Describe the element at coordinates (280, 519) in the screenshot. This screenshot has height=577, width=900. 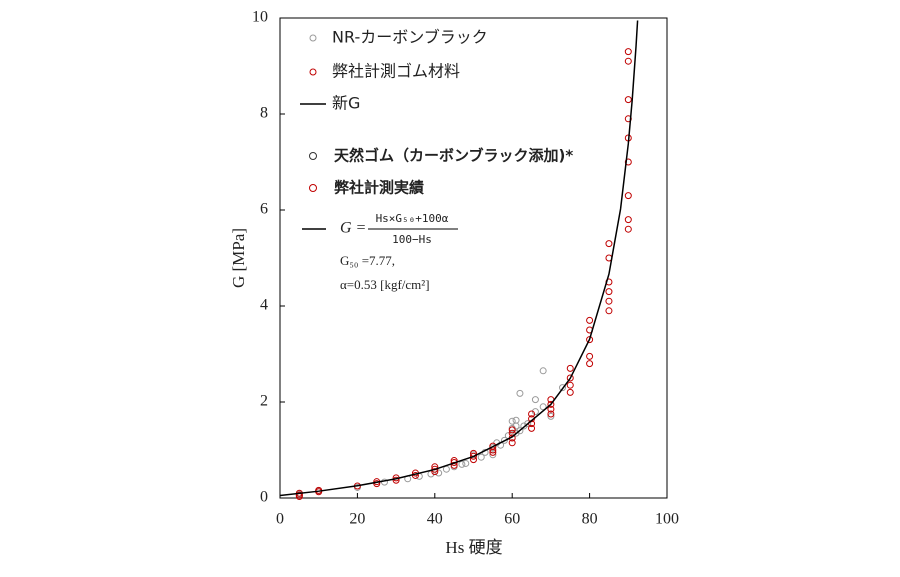
I see `x-tick-label: 0` at that location.